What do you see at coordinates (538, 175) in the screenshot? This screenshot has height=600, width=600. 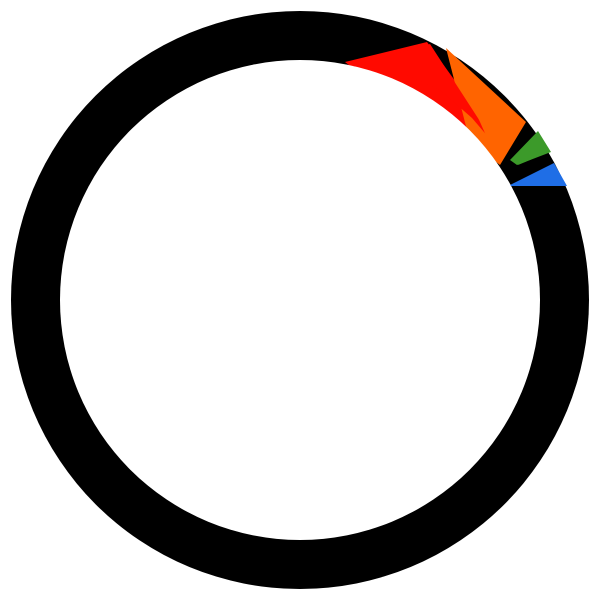 I see `segment-blue-tip` at bounding box center [538, 175].